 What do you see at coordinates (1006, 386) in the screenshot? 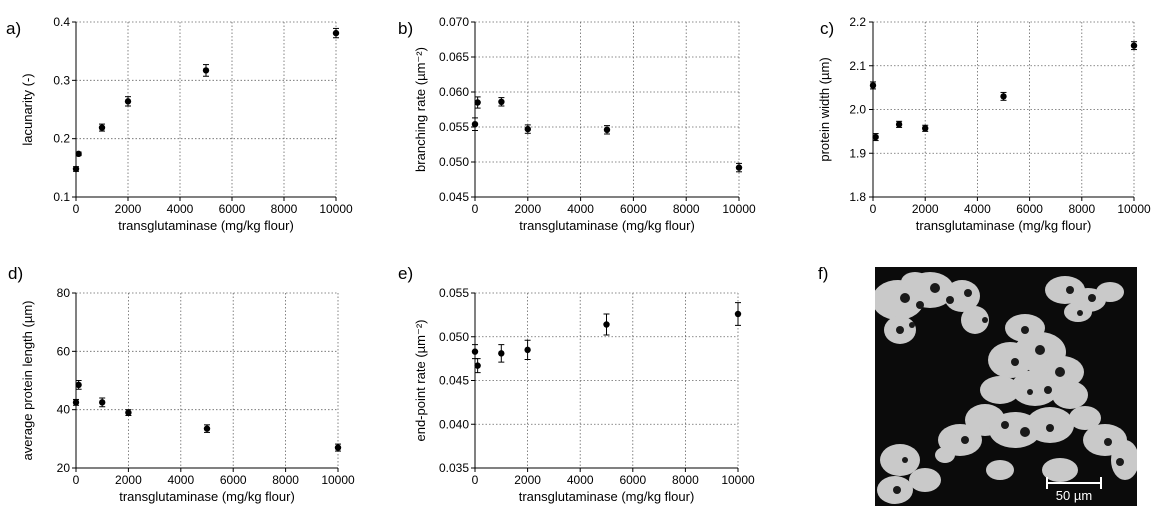
I see `micrograph: 50 µm` at bounding box center [1006, 386].